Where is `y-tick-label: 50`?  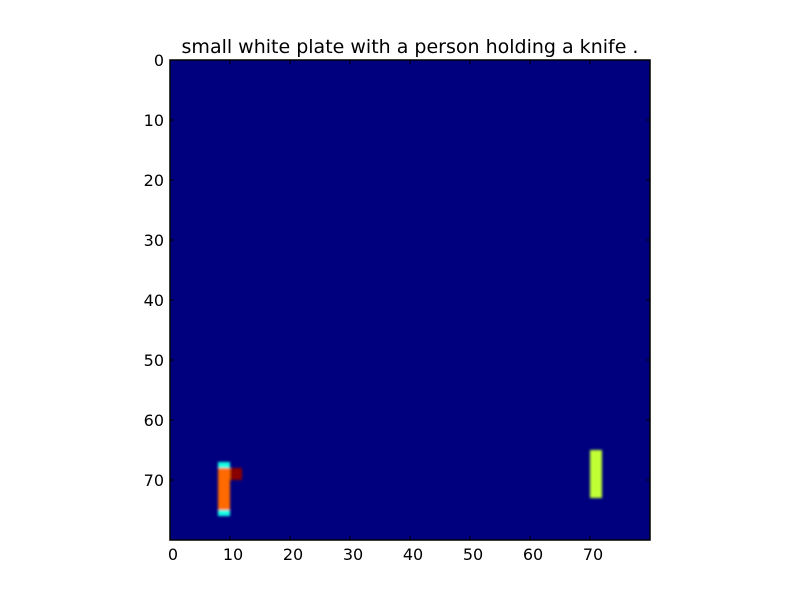
y-tick-label: 50 is located at coordinates (154, 360).